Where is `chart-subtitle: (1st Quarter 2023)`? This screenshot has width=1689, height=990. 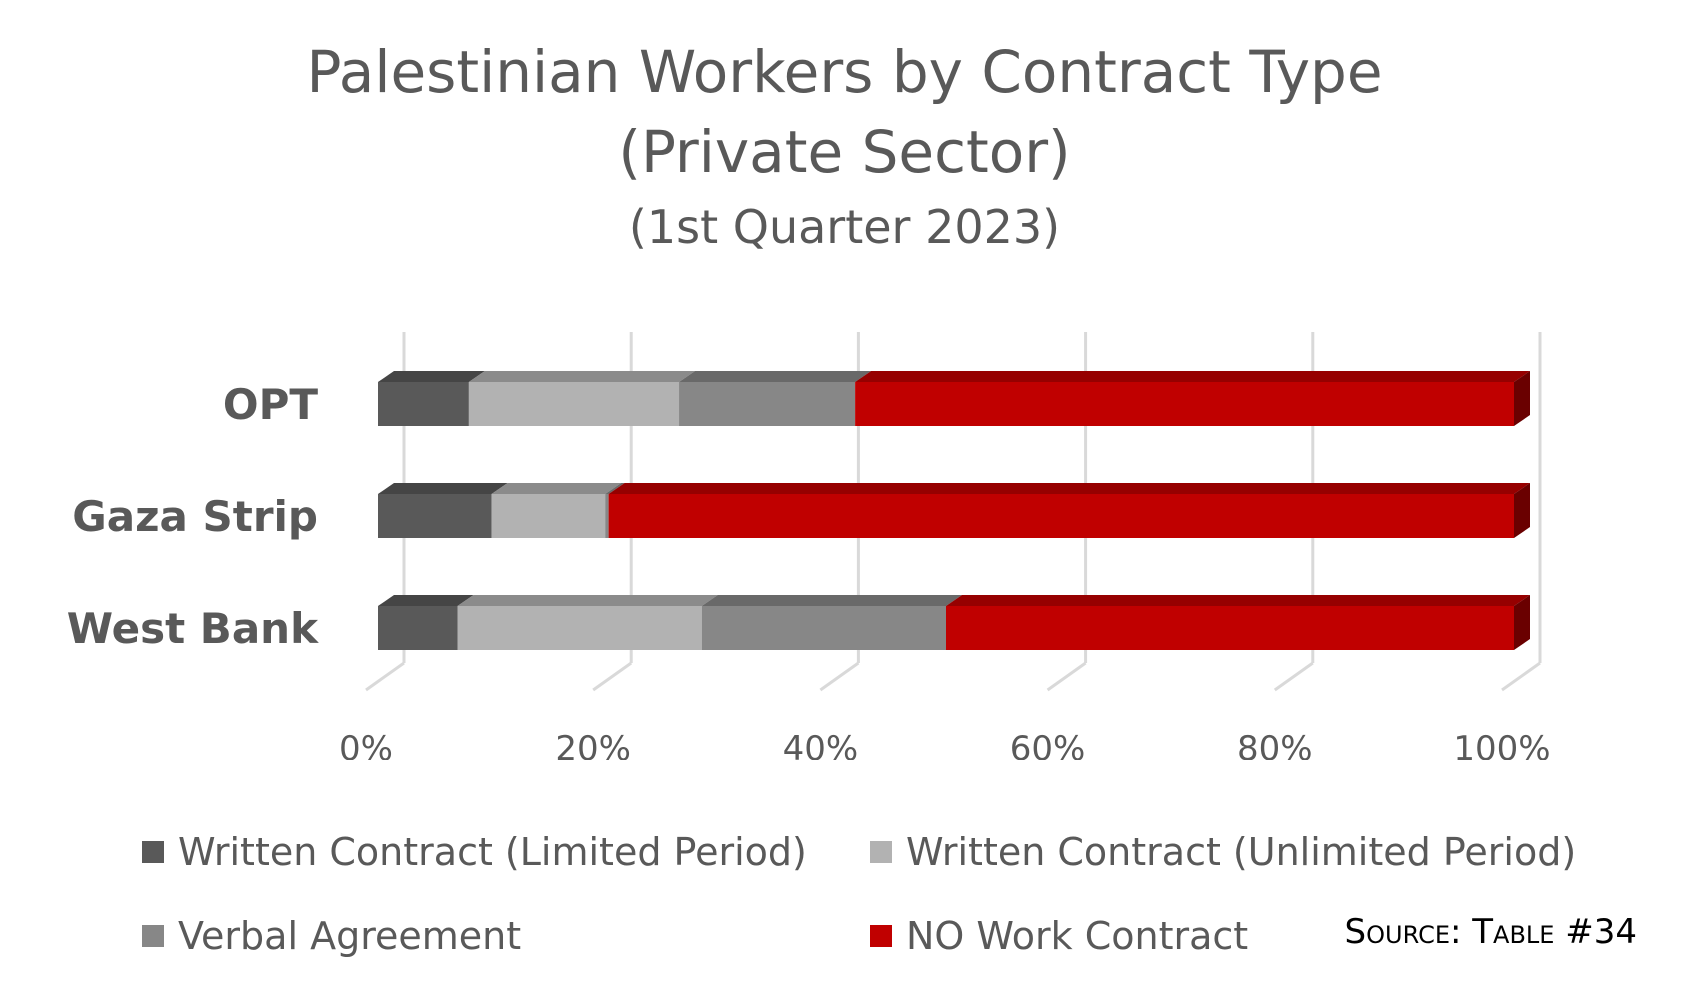 chart-subtitle: (1st Quarter 2023) is located at coordinates (844, 227).